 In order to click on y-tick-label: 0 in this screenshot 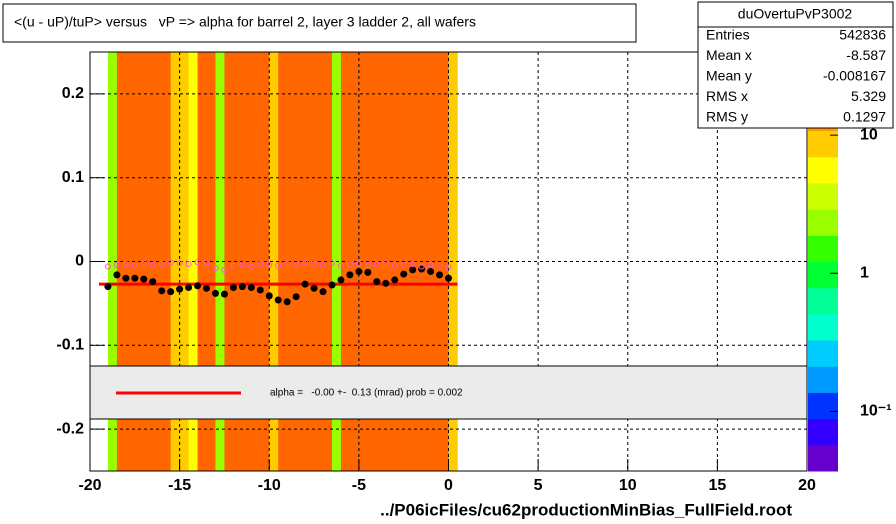, I will do `click(79, 261)`.